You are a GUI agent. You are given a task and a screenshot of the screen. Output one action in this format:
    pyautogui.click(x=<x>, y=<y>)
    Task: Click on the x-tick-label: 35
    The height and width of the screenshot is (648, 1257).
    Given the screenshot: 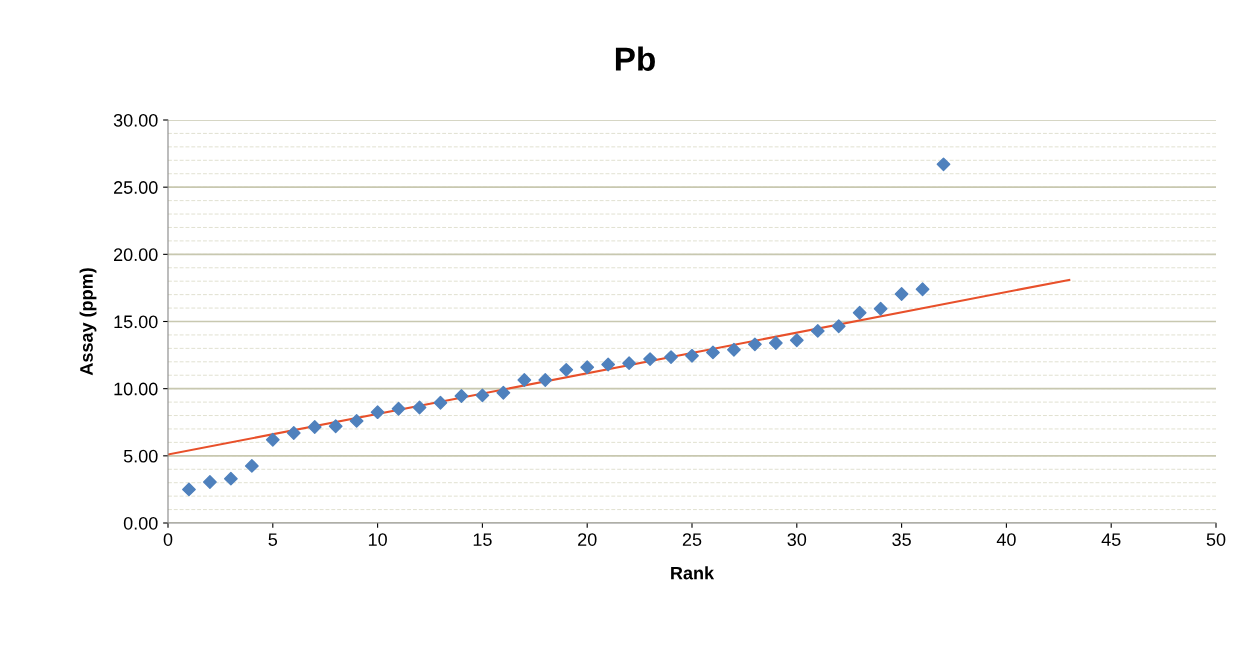 What is the action you would take?
    pyautogui.click(x=901, y=539)
    